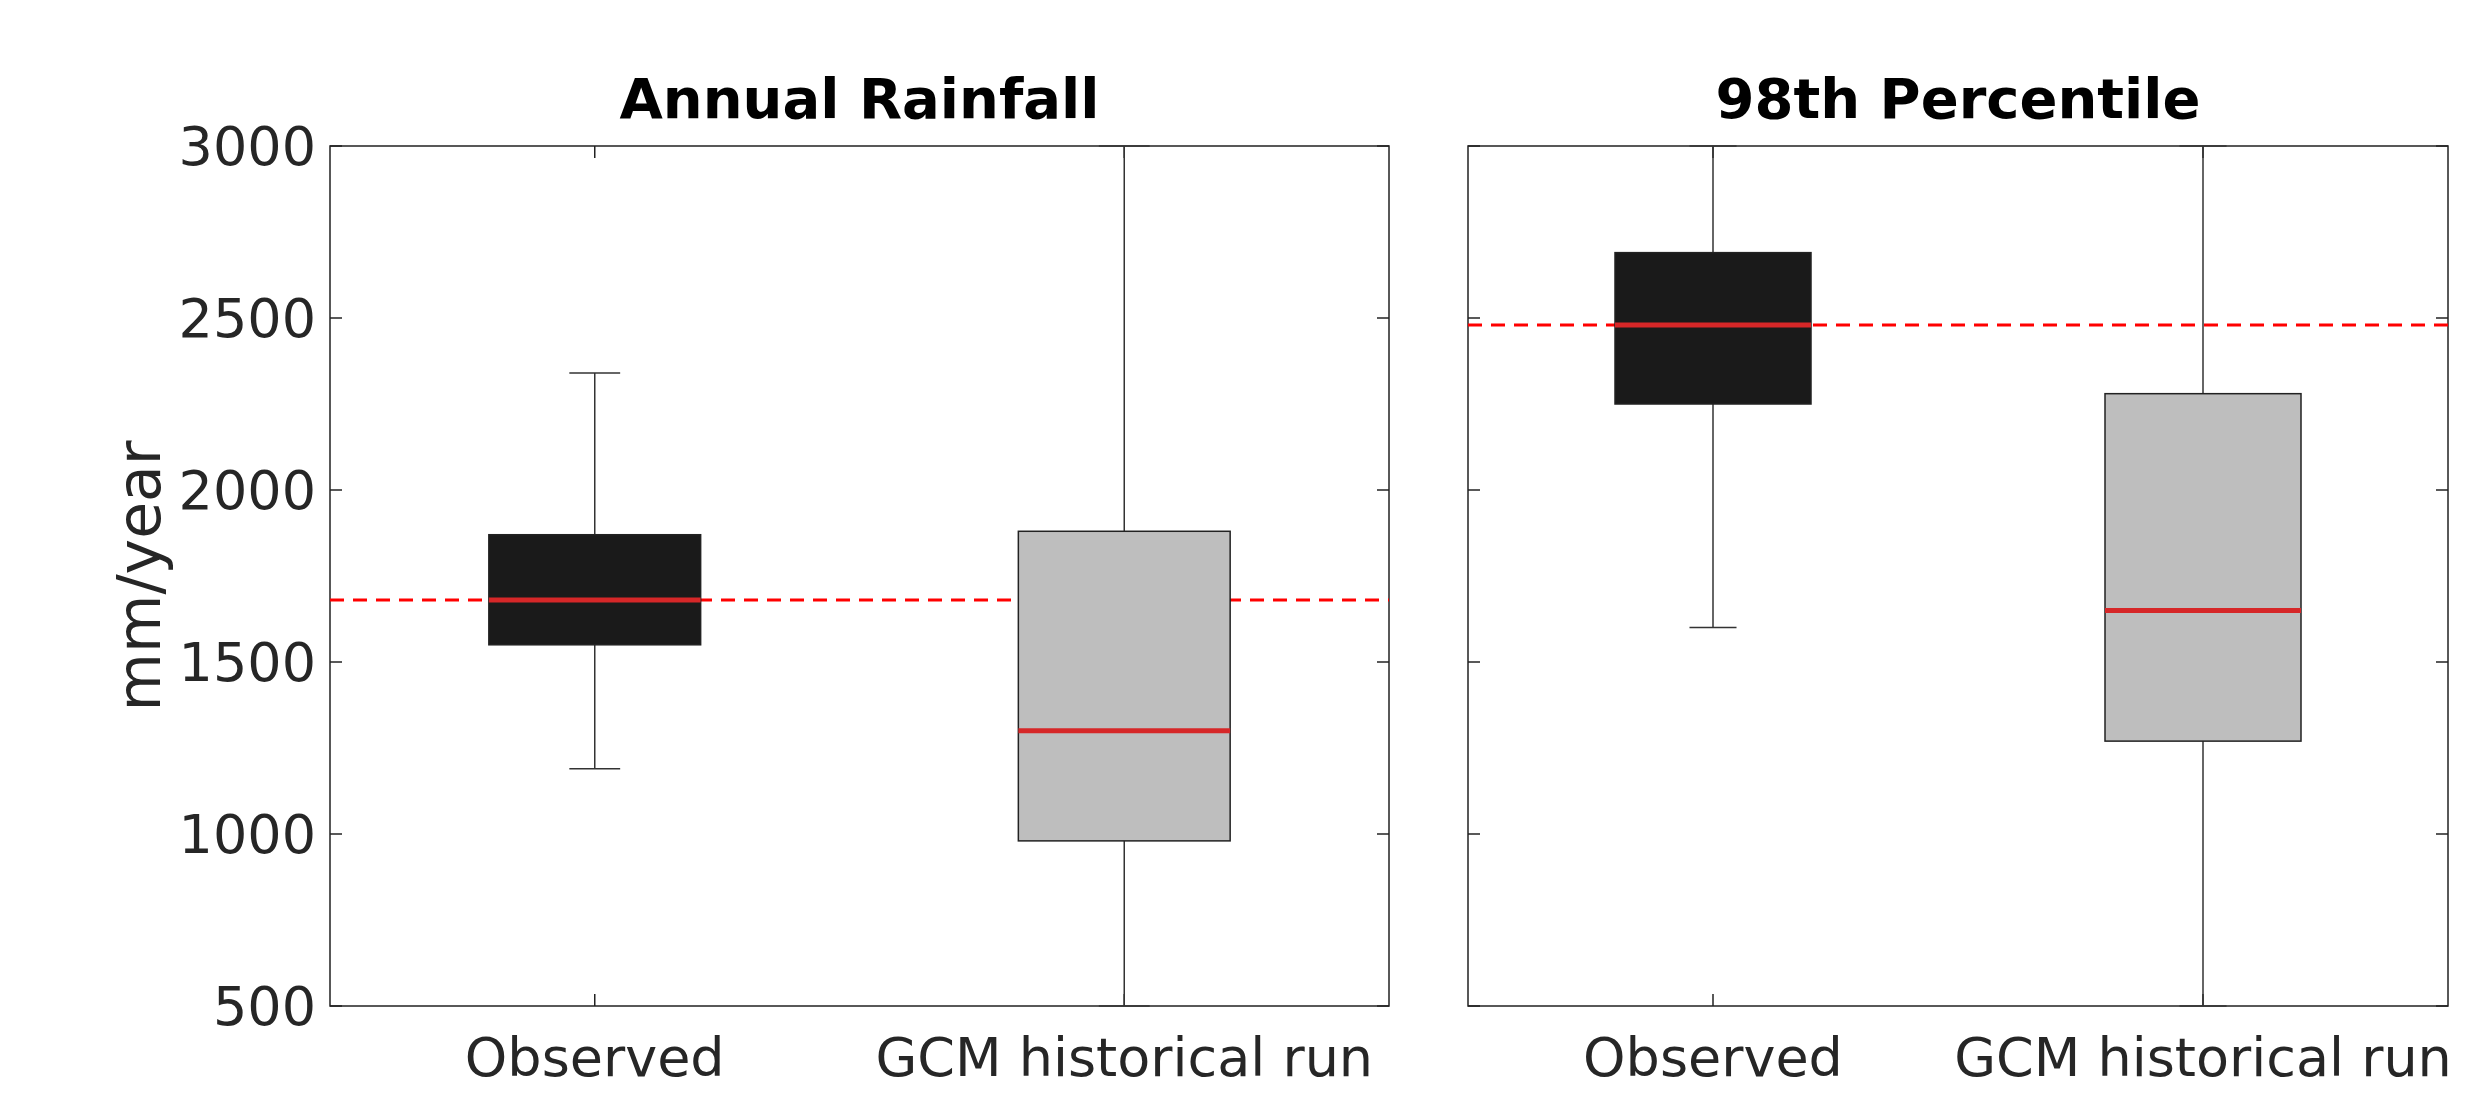  What do you see at coordinates (1958, 98) in the screenshot?
I see `chart-title: 98th Percentile` at bounding box center [1958, 98].